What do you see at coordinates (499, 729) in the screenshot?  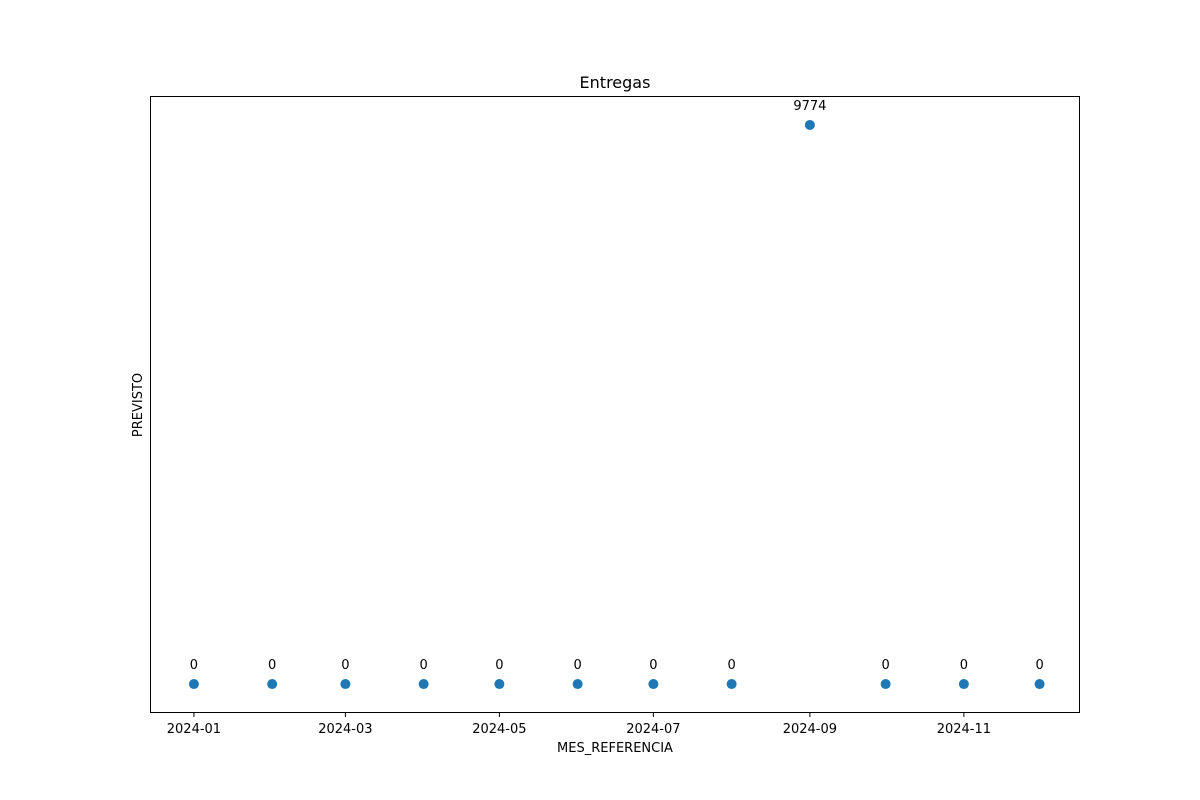 I see `x-tick-label: 2024-05` at bounding box center [499, 729].